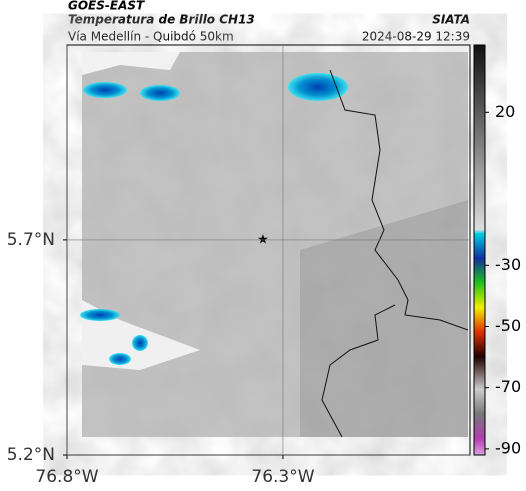  Describe the element at coordinates (106, 6) in the screenshot. I see `title: GOES-EAST` at that location.